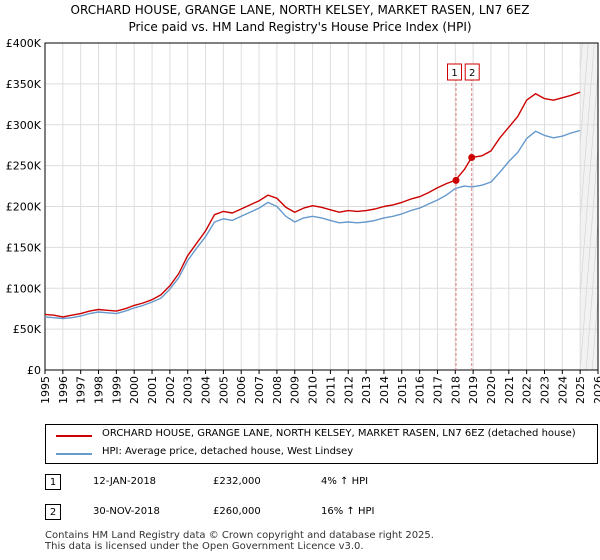  What do you see at coordinates (53, 482) in the screenshot?
I see `transaction-badge-1: 1` at bounding box center [53, 482].